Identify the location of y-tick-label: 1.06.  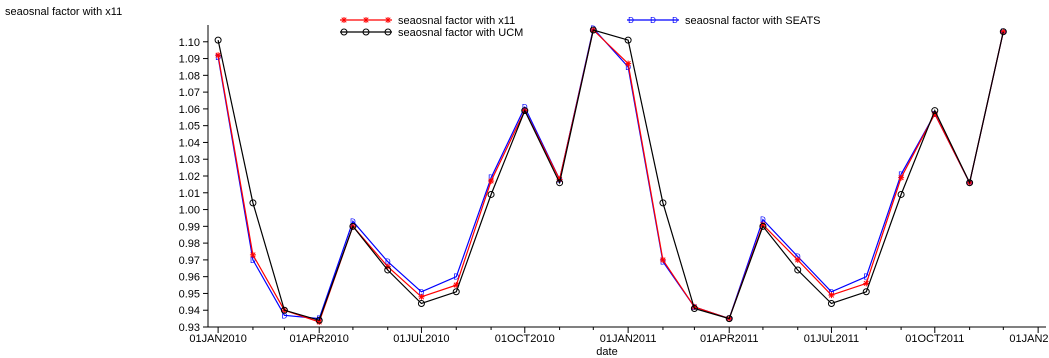
(189, 110).